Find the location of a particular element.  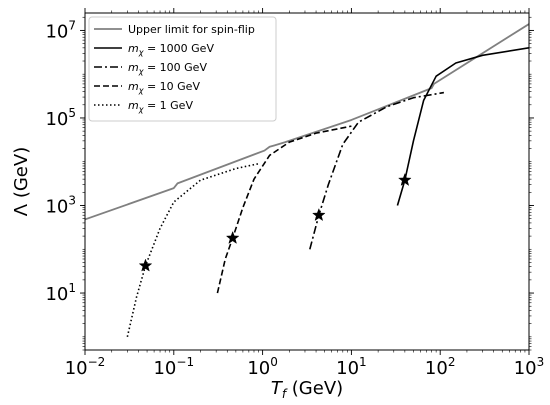

y-tick-label: 10¹ is located at coordinates (60, 293).